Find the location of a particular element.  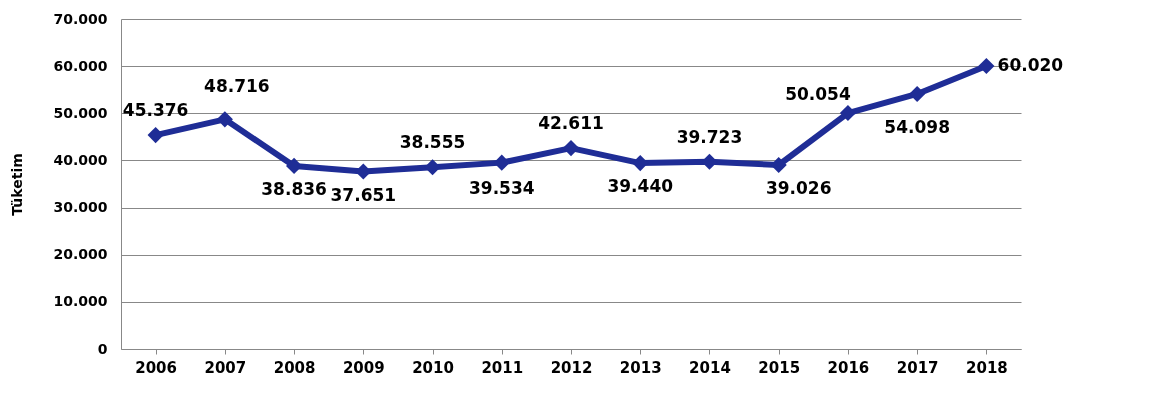

x-tick-label: 2017 is located at coordinates (917, 367).